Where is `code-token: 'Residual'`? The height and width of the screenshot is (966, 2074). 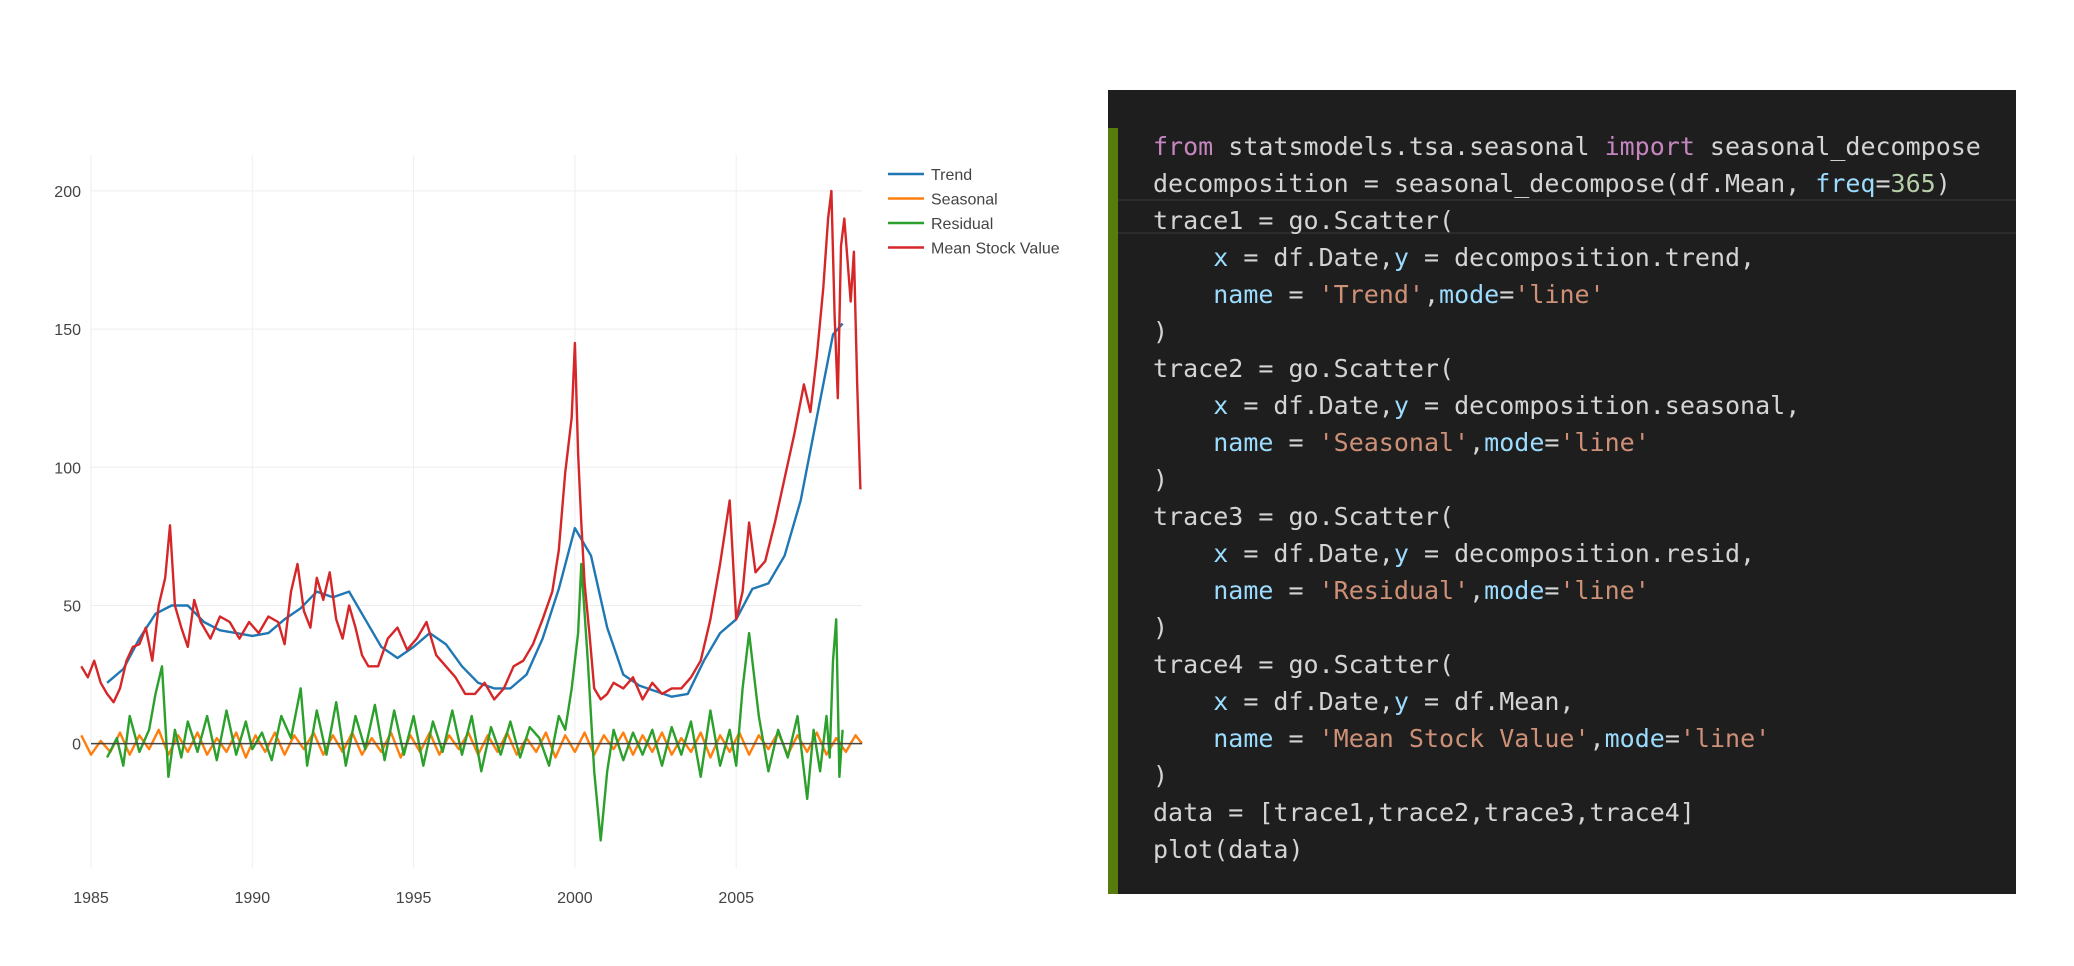 code-token: 'Residual' is located at coordinates (1394, 590).